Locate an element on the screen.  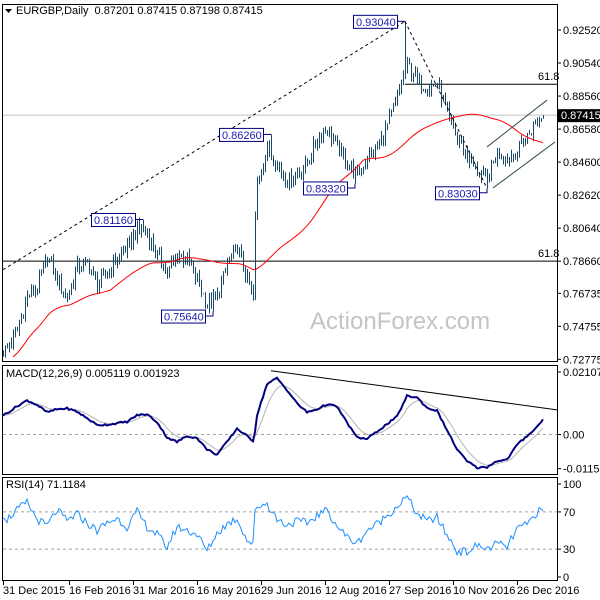
macd-signal-line is located at coordinates (273, 425).